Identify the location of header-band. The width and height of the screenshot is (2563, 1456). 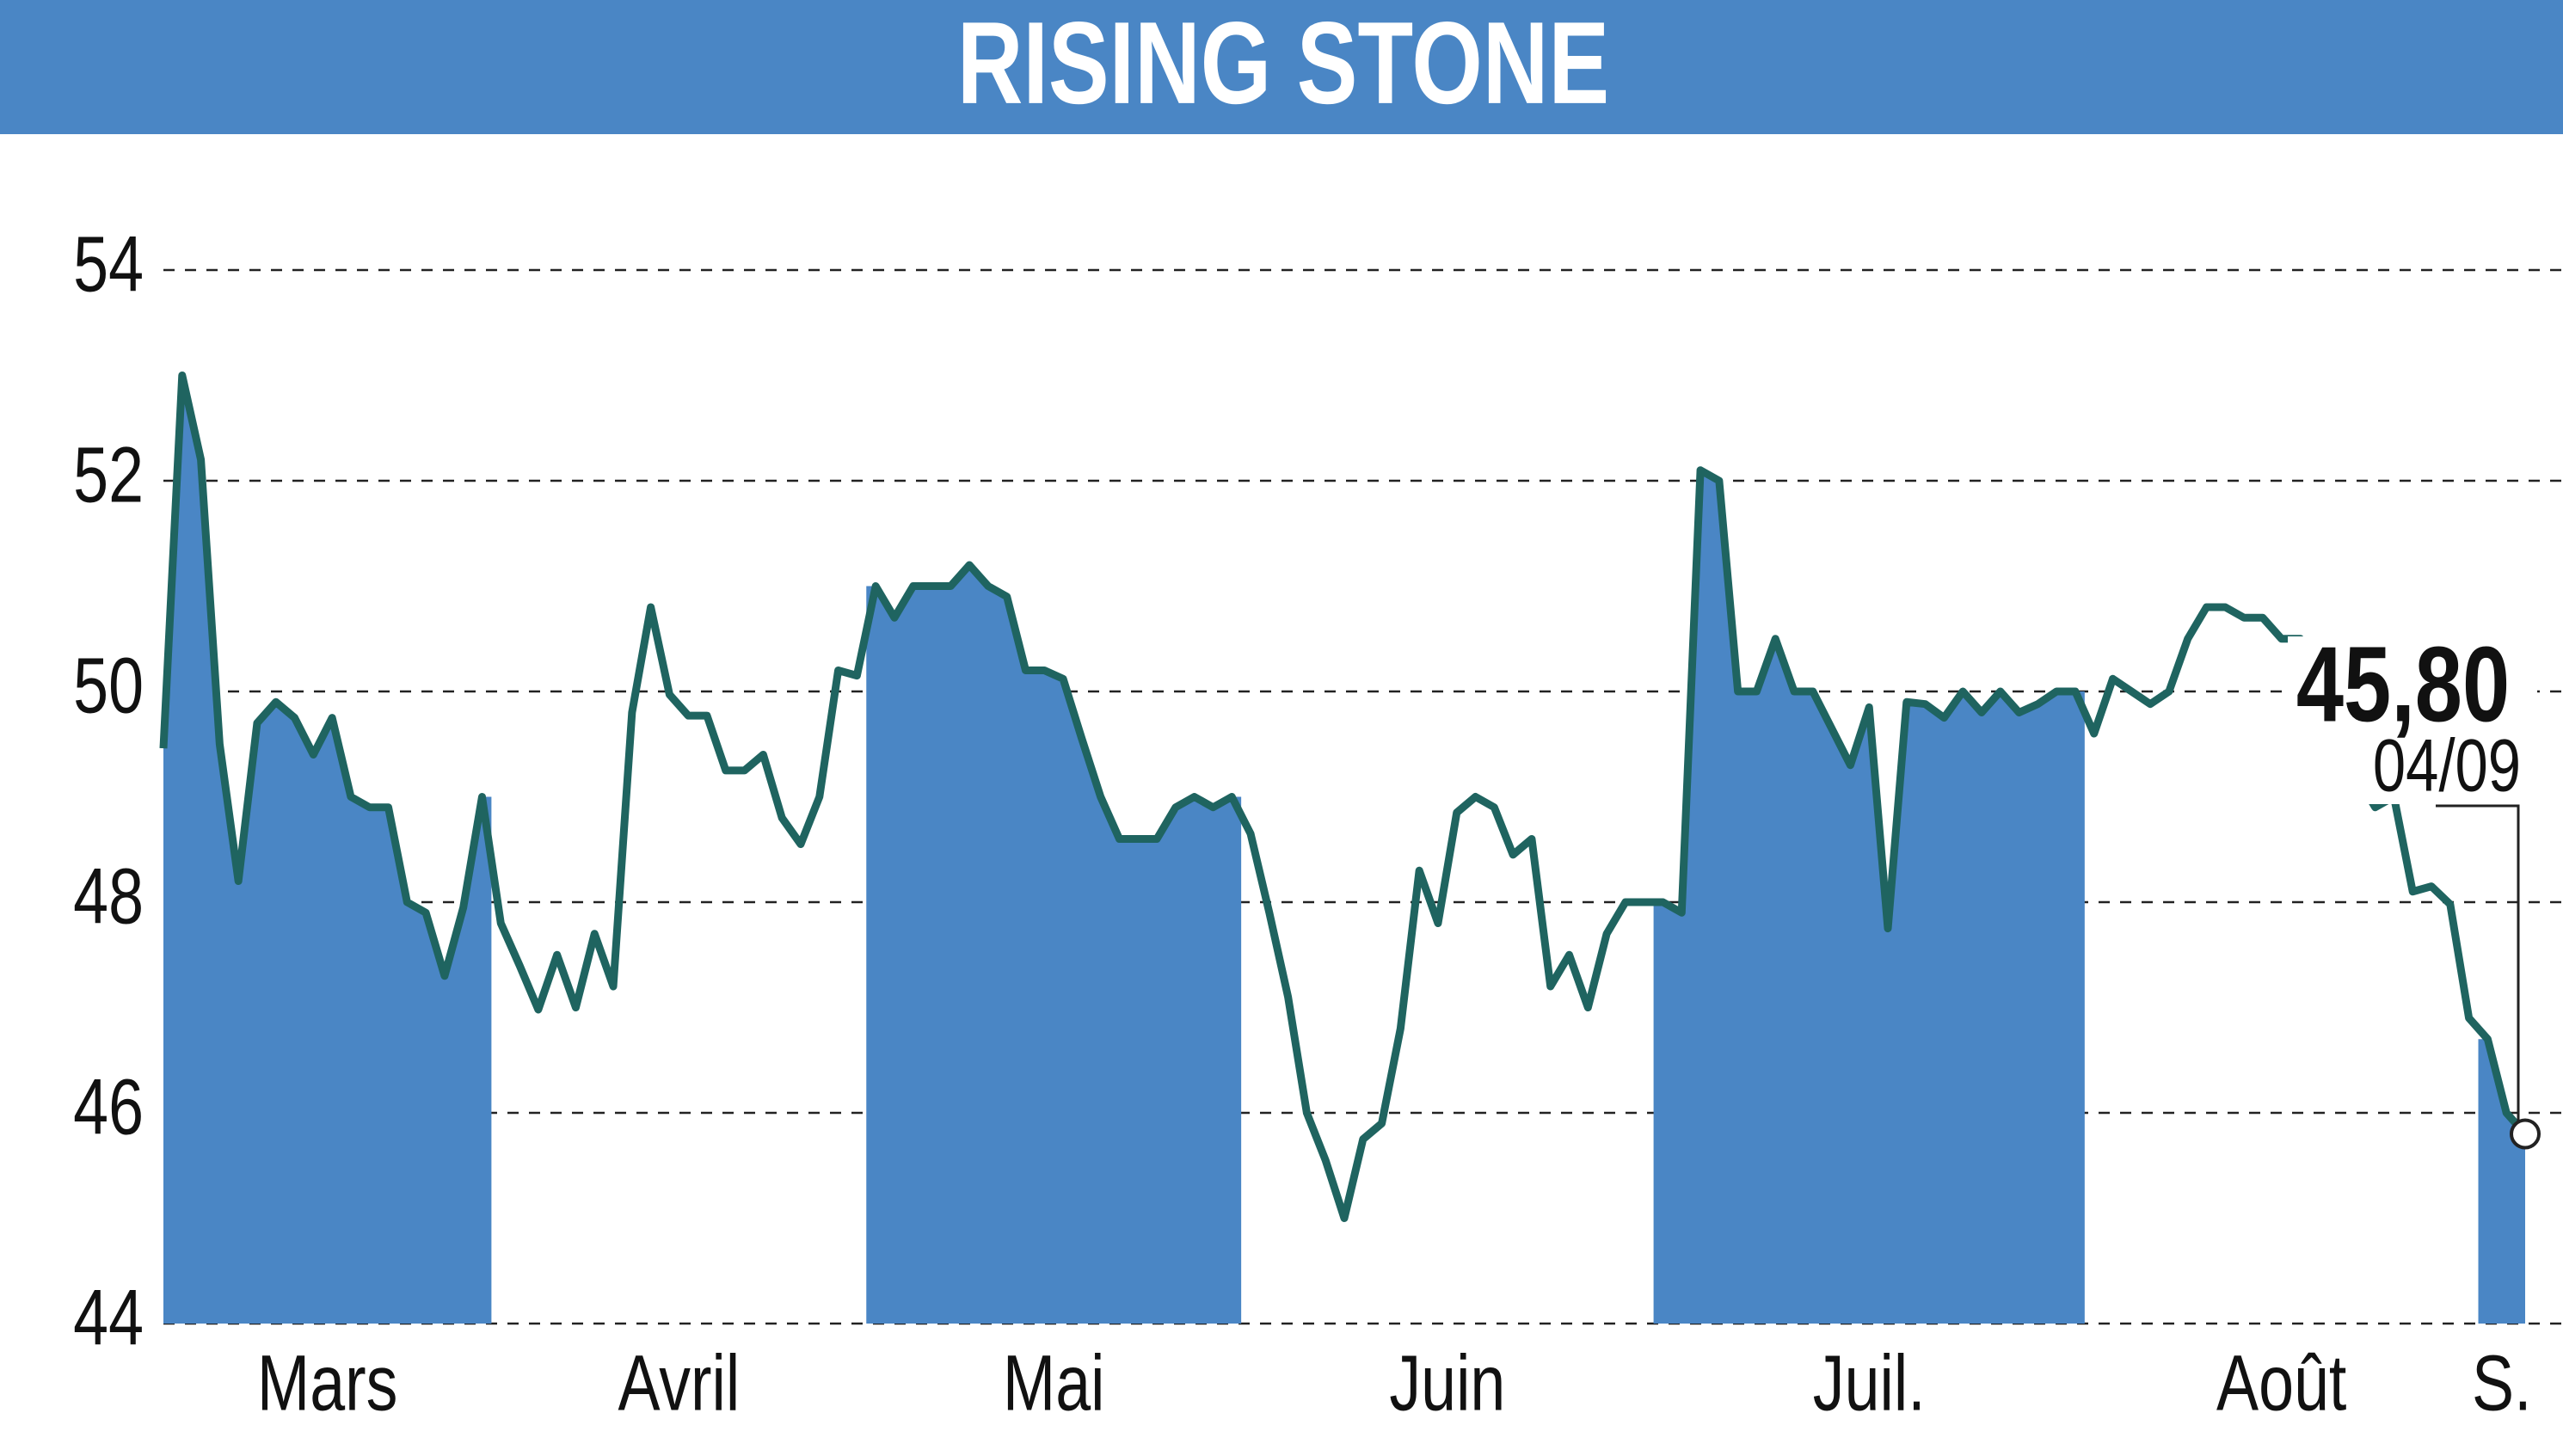
(1281, 67).